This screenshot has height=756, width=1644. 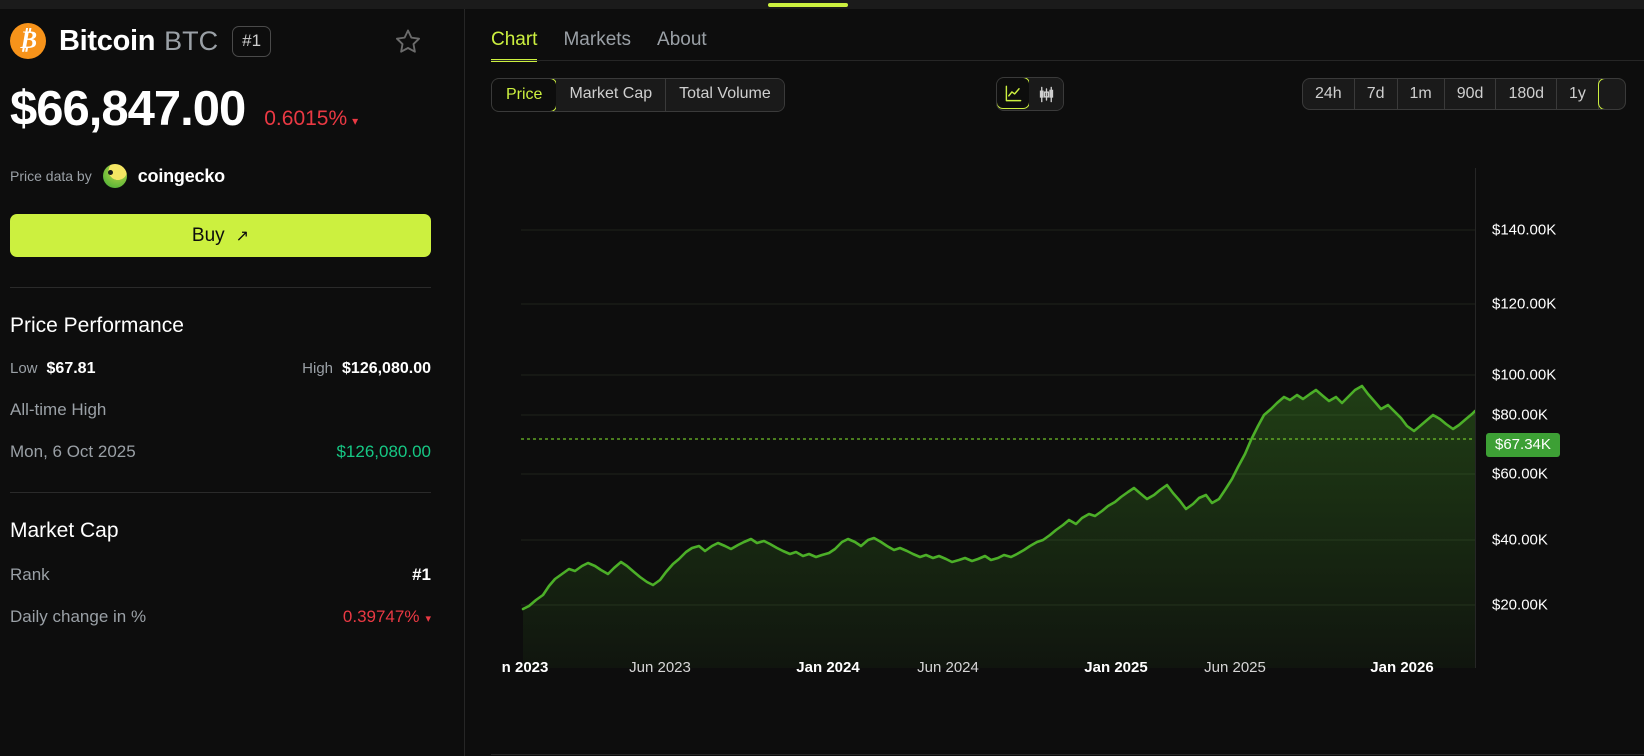 What do you see at coordinates (220, 369) in the screenshot?
I see `low-high-row: Low $67.81 High $126,080.00` at bounding box center [220, 369].